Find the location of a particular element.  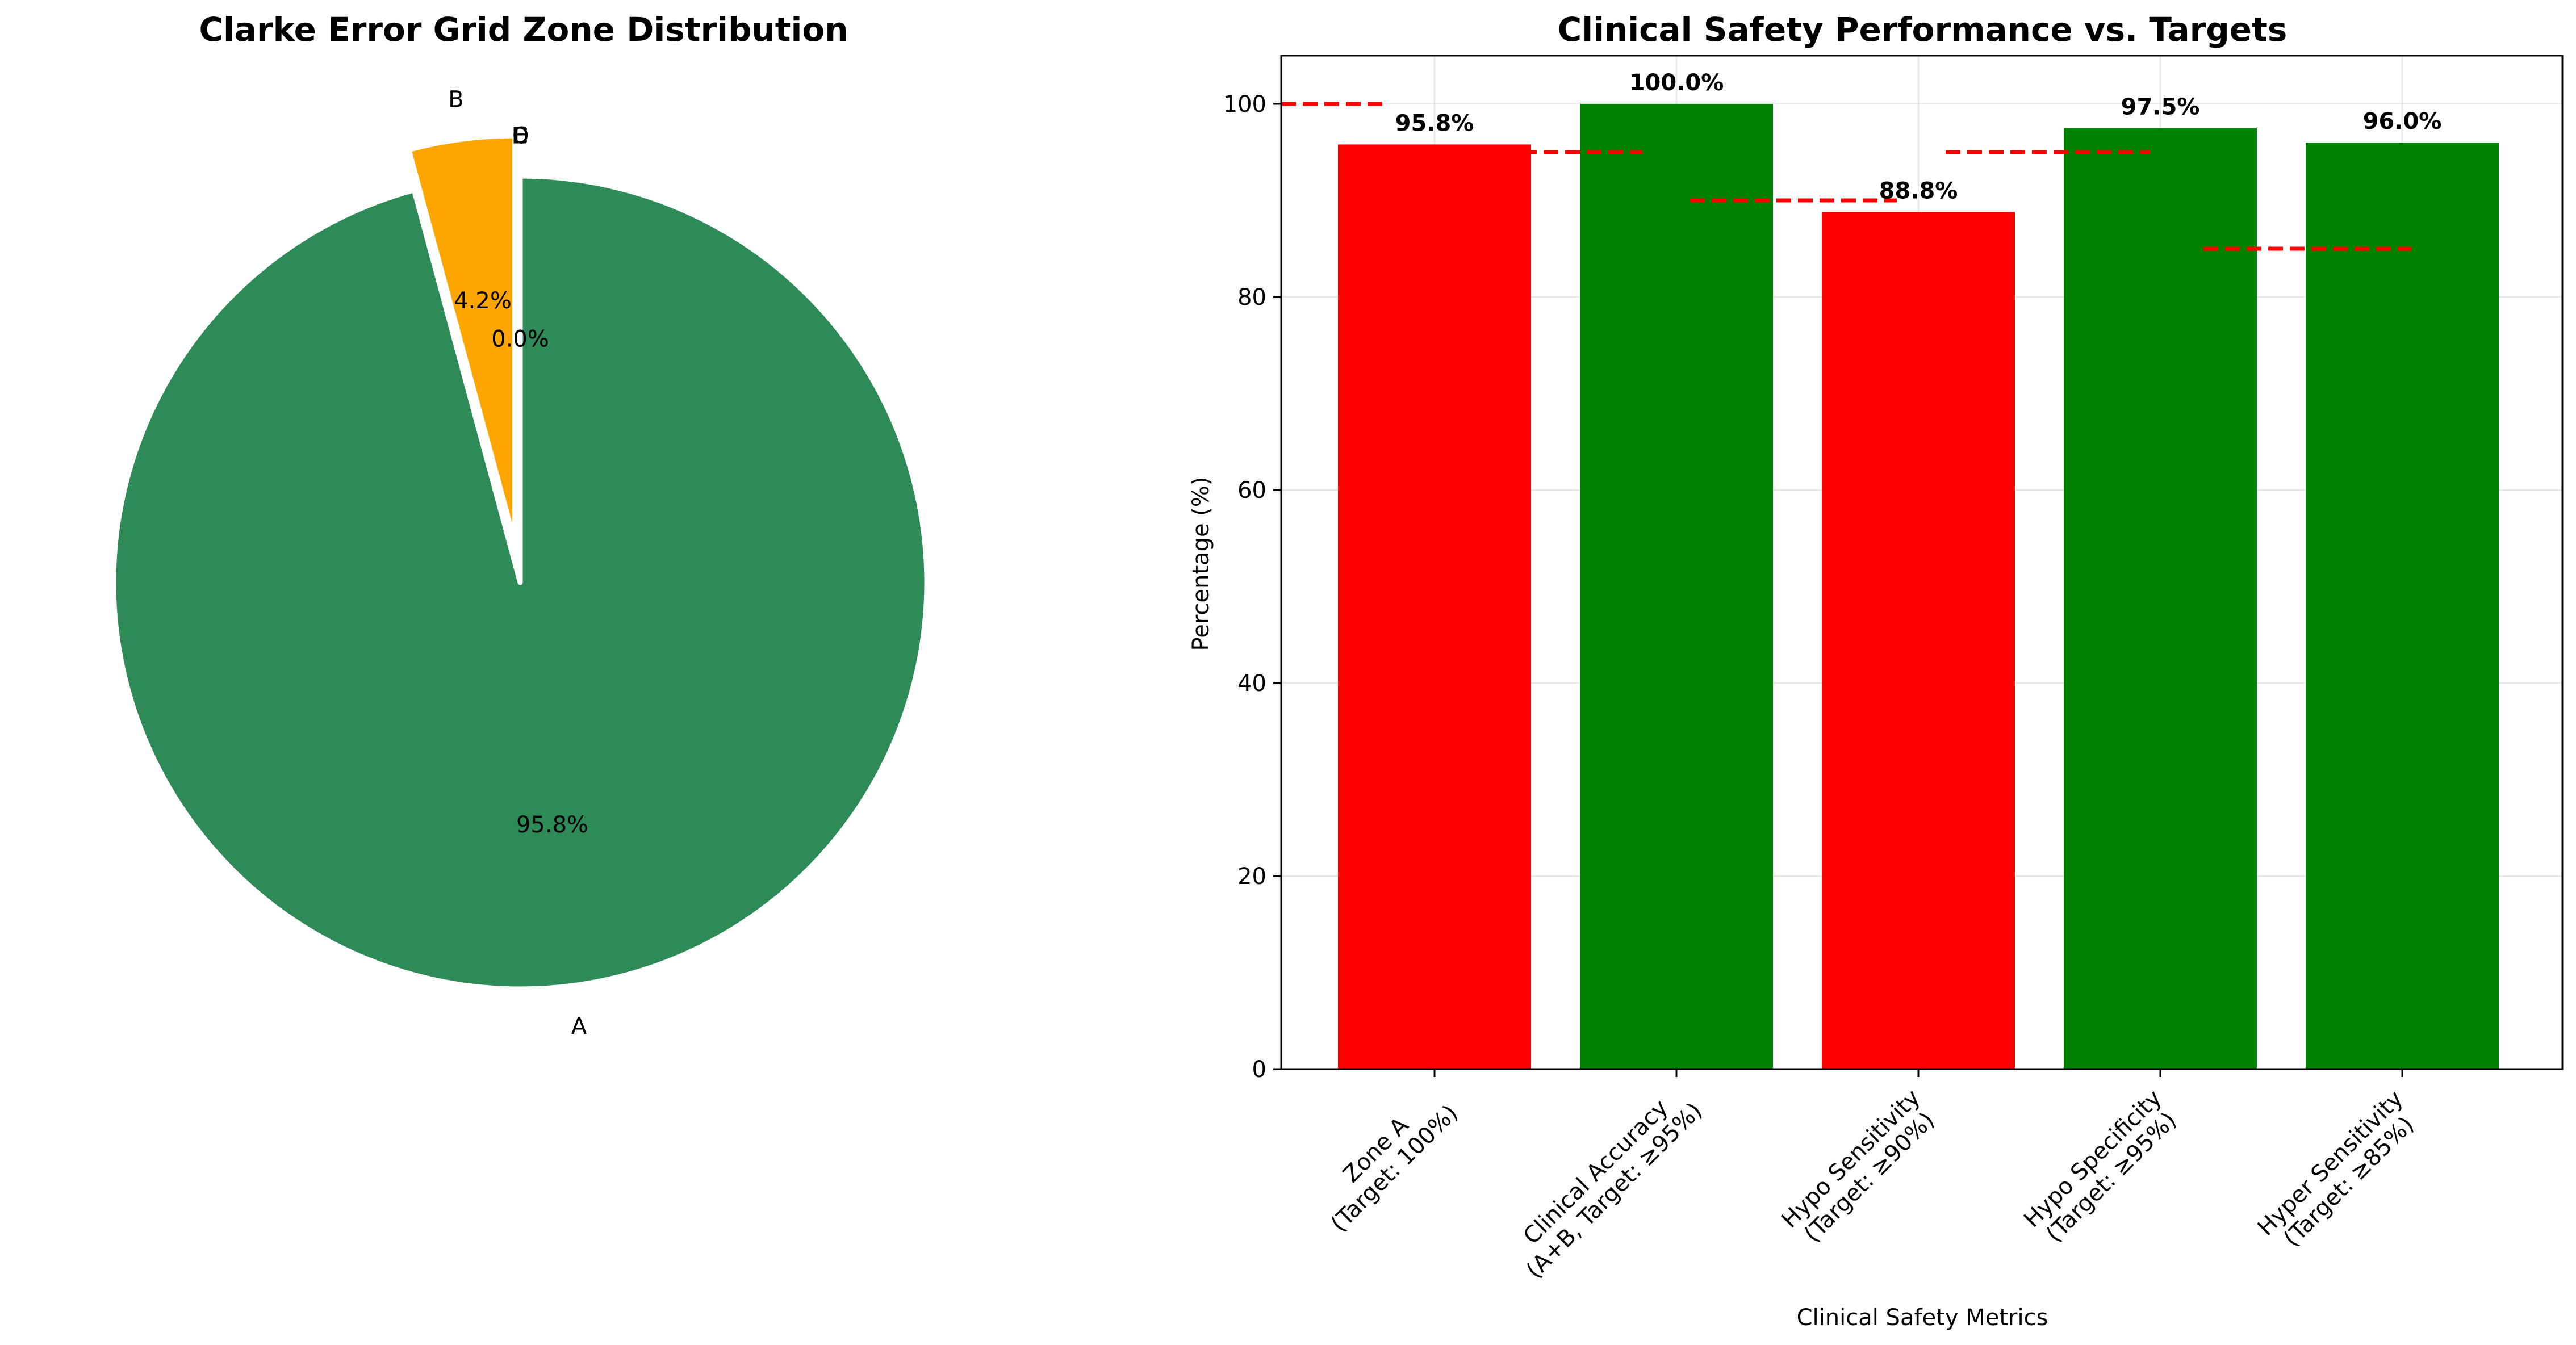

pie-label-e: E is located at coordinates (520, 136).